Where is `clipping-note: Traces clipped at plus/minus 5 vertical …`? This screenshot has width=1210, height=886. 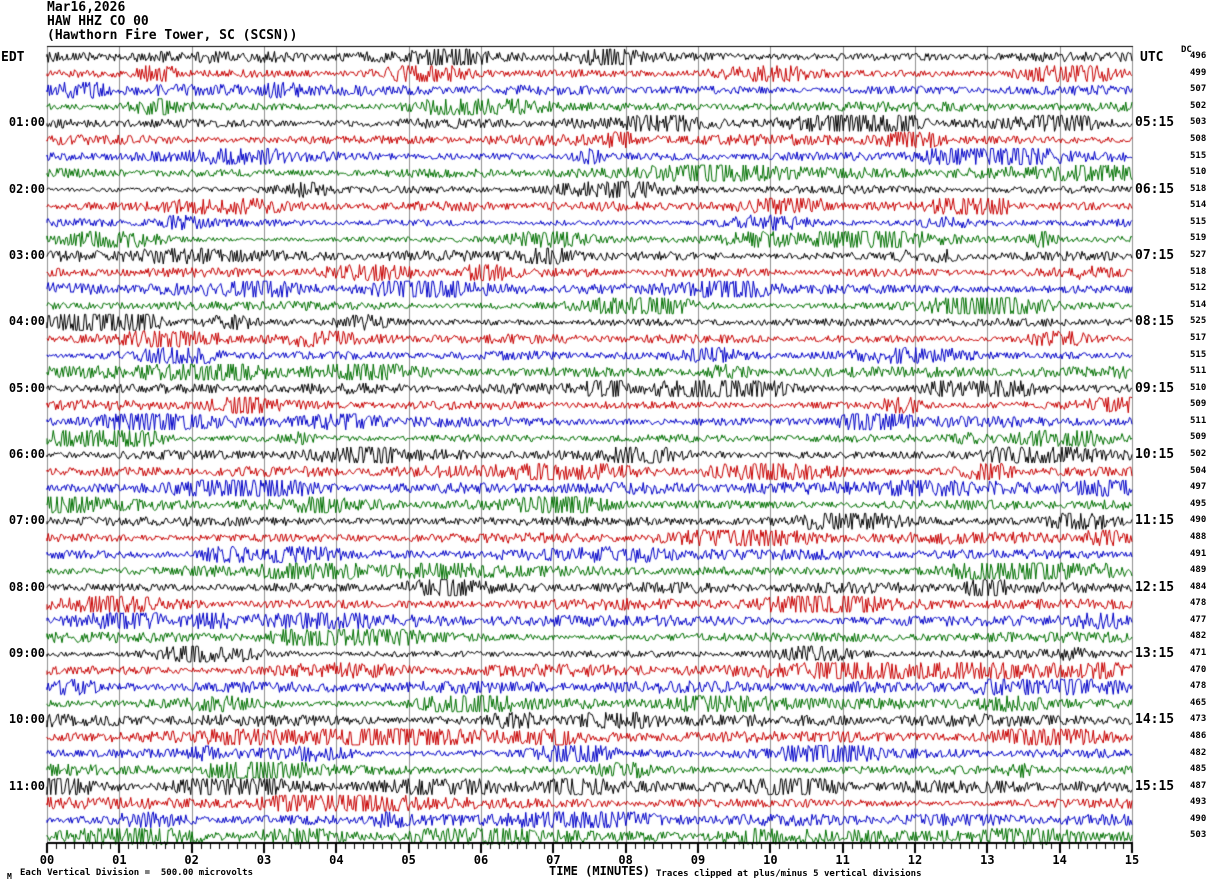
clipping-note: Traces clipped at plus/minus 5 vertical … is located at coordinates (789, 874).